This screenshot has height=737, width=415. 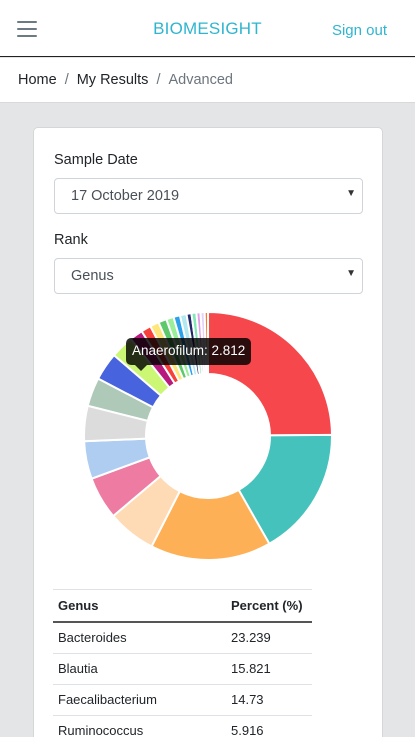 What do you see at coordinates (139, 638) in the screenshot?
I see `genus-cell: Bacteroides` at bounding box center [139, 638].